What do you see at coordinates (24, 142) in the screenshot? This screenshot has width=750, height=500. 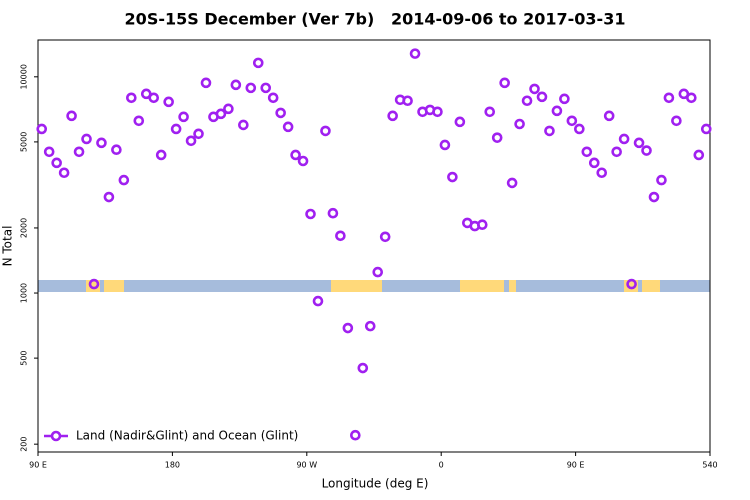 I see `y-tick-label: 5000` at bounding box center [24, 142].